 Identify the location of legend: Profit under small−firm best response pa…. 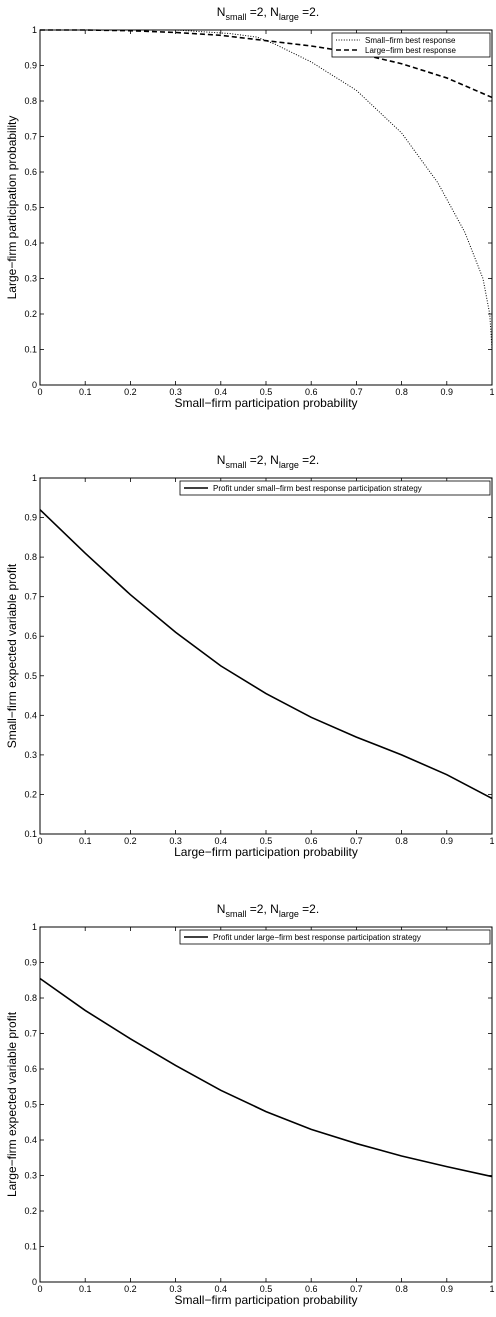
(335, 488).